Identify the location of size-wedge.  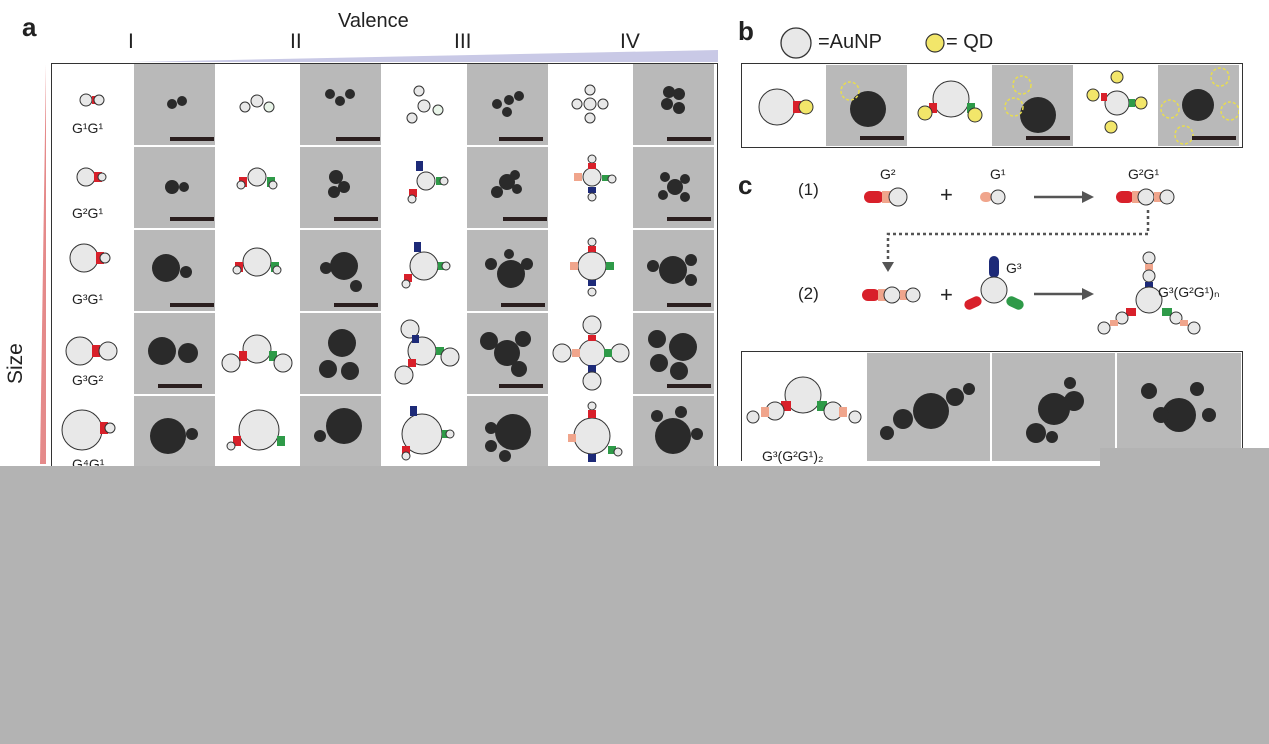
(43, 264).